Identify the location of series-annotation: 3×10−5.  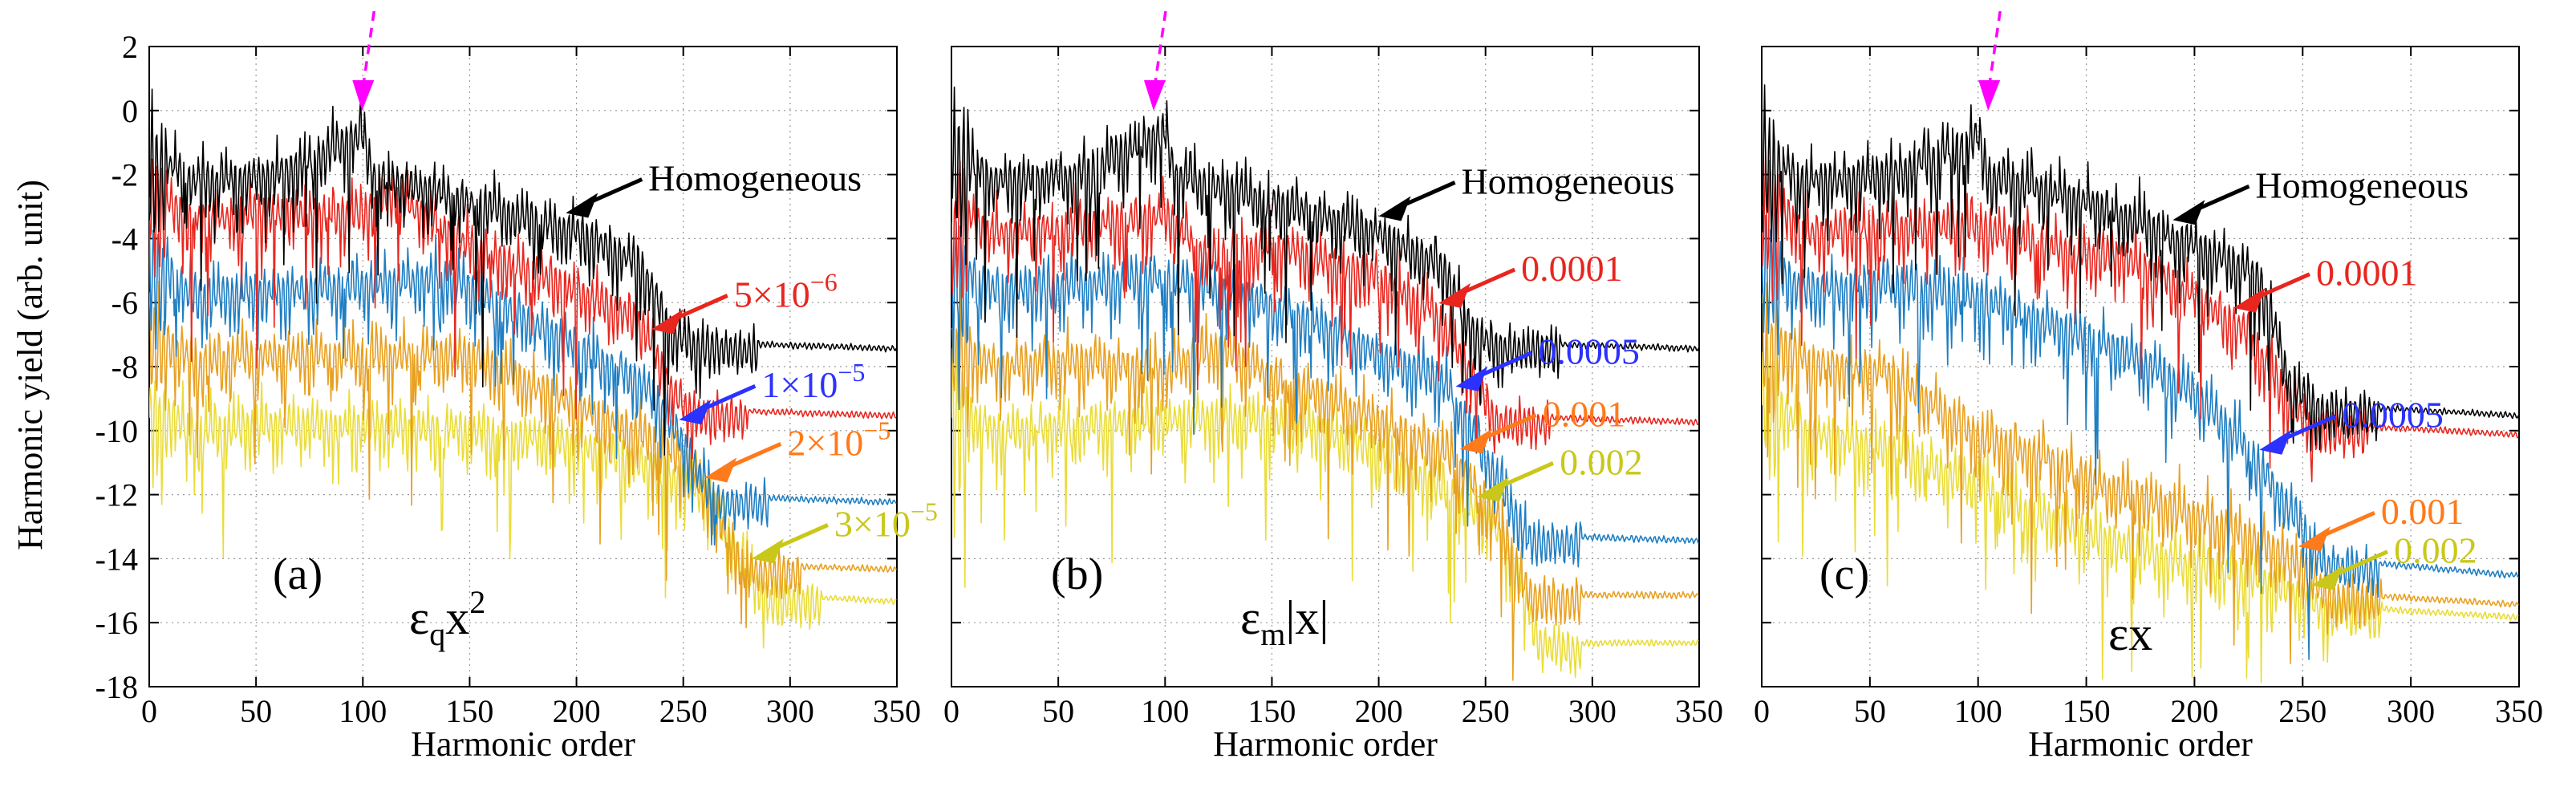
(844, 530).